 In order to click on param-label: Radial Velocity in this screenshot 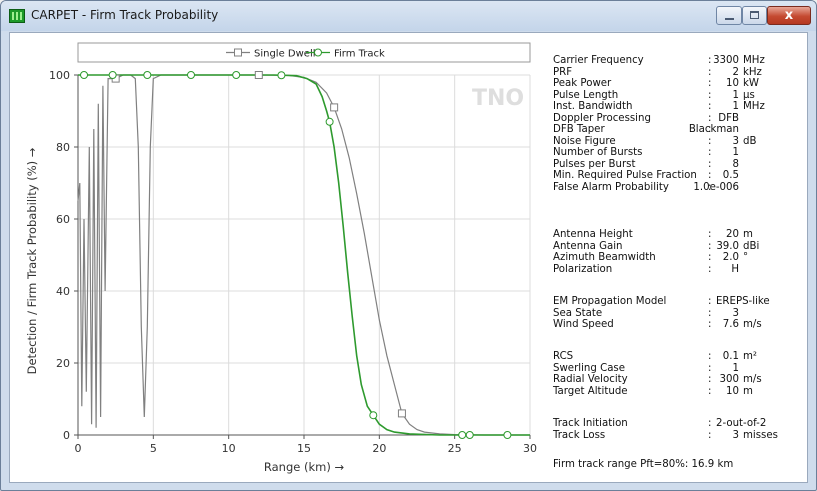, I will do `click(590, 379)`.